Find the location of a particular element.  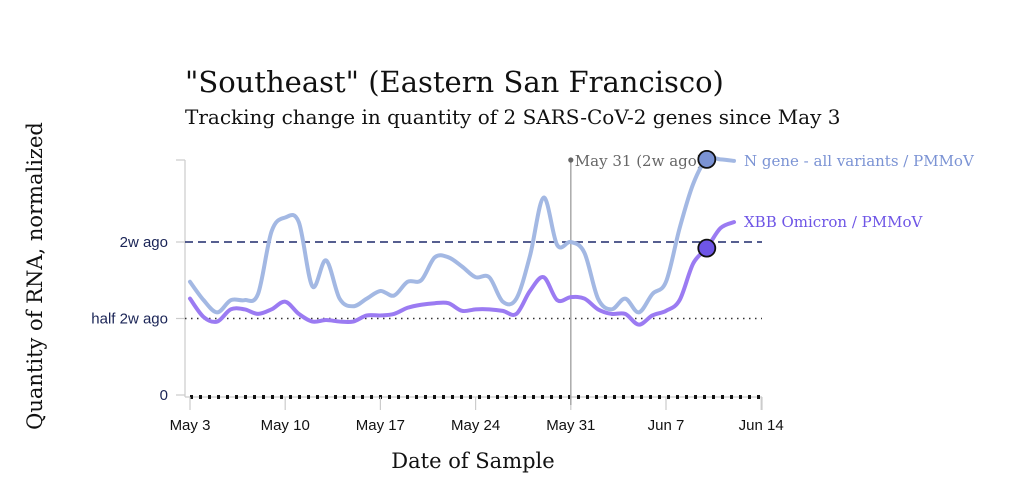

x-axis-ticks: May 3 May 10 May 17 May 24 May 31 Jun 7 Jun 14 is located at coordinates (477, 415).